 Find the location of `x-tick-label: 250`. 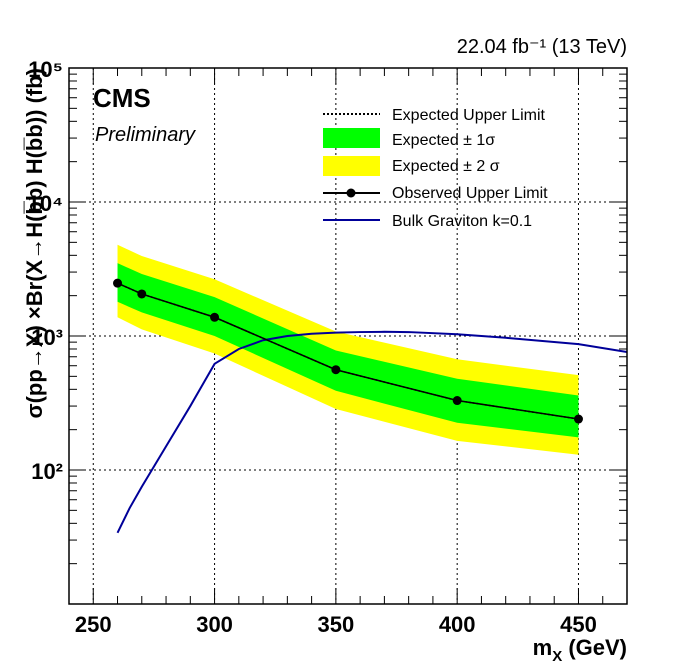

x-tick-label: 250 is located at coordinates (93, 624).